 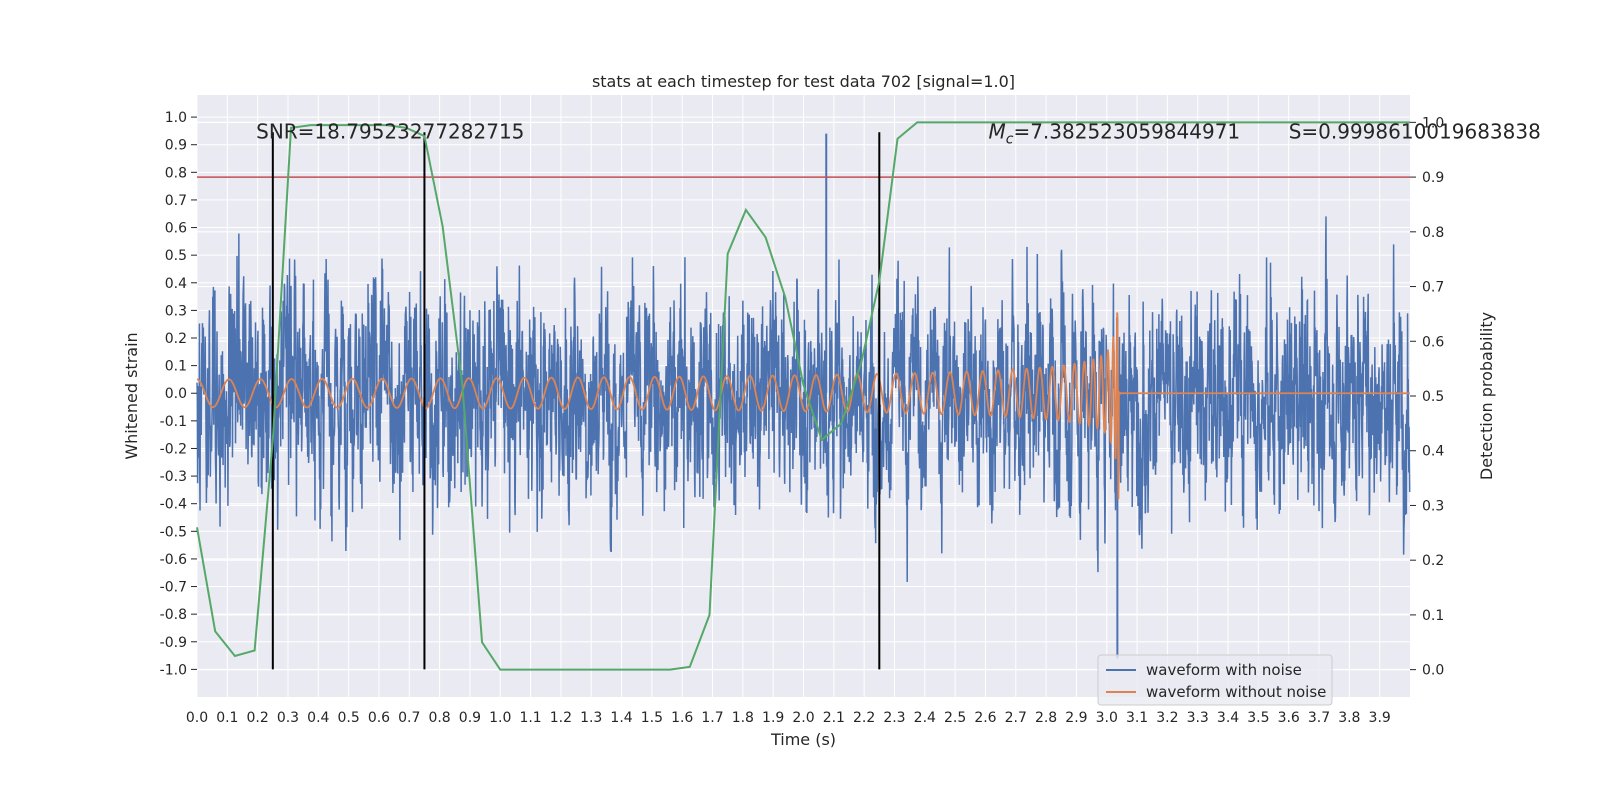 What do you see at coordinates (173, 477) in the screenshot?
I see `y-tick-label: -0.3` at bounding box center [173, 477].